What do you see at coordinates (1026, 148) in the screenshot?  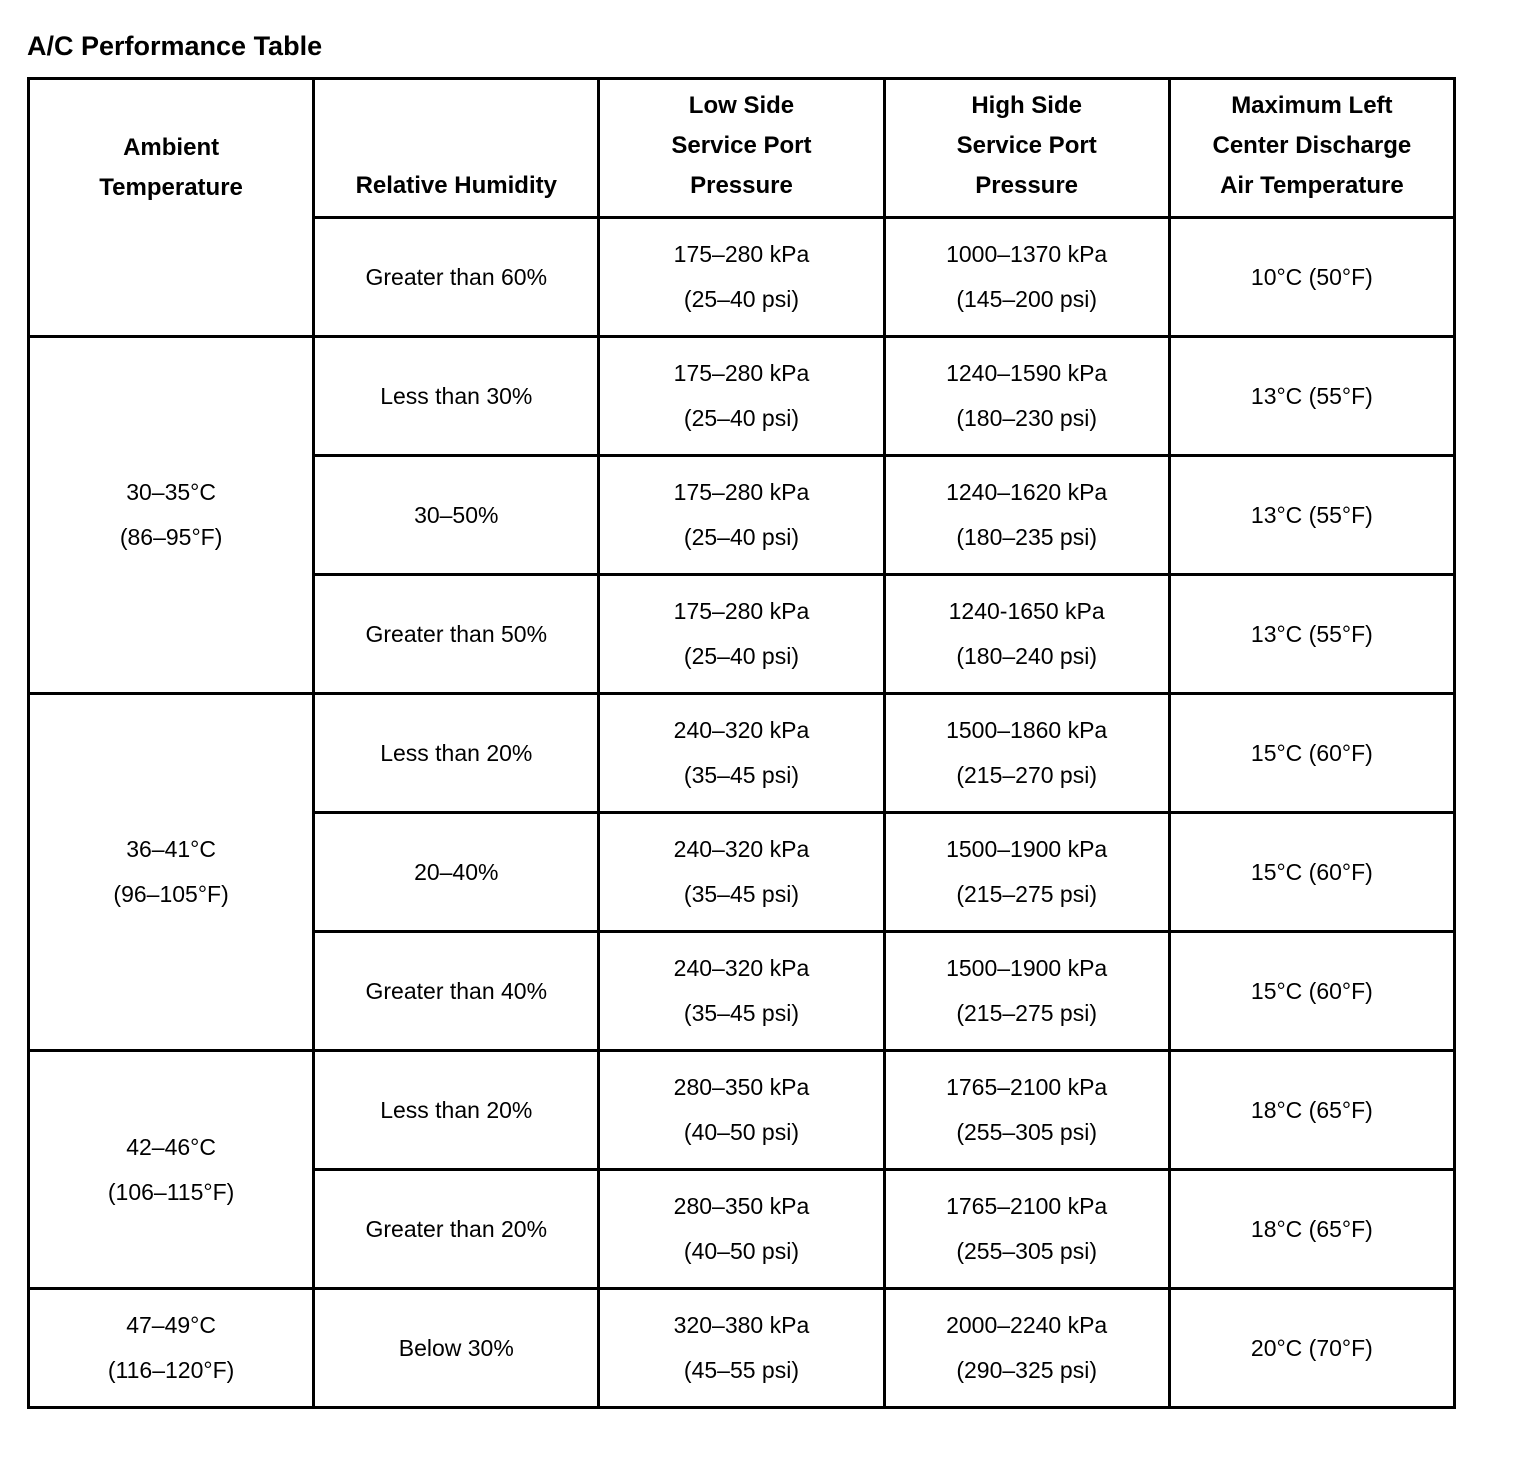 I see `header-high-side-pressure: High Side Service Port Pressure` at bounding box center [1026, 148].